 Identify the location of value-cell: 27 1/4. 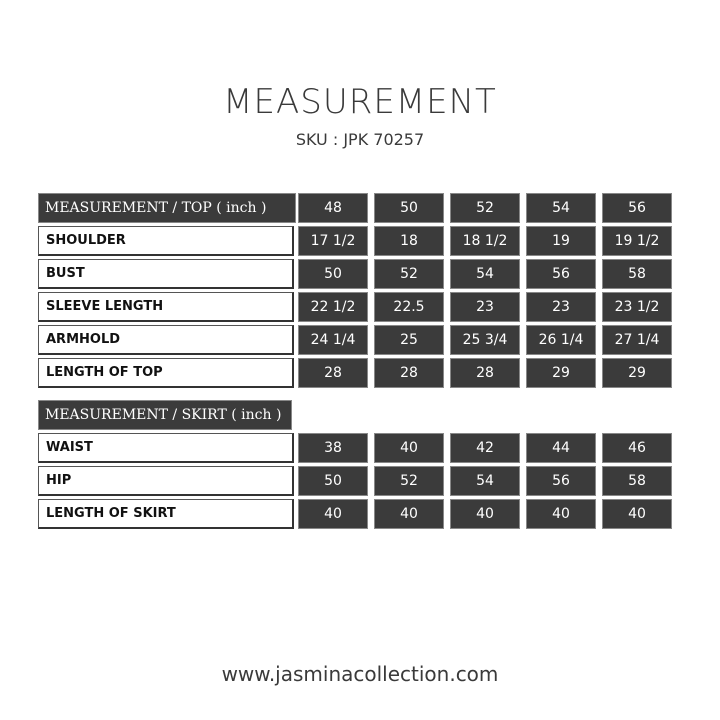
(637, 340).